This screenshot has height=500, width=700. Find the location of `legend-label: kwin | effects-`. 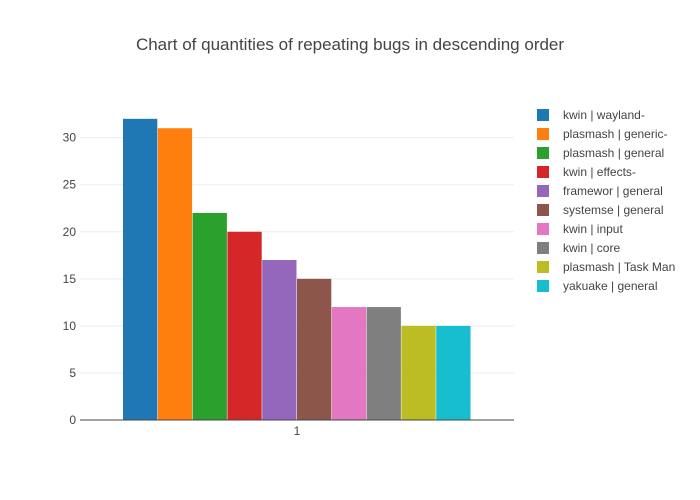

legend-label: kwin | effects- is located at coordinates (599, 172).